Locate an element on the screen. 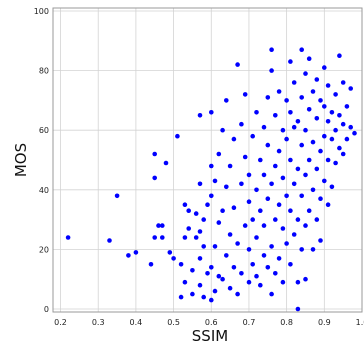 The image size is (364, 347). x-tick-label: 0.5 is located at coordinates (173, 322).